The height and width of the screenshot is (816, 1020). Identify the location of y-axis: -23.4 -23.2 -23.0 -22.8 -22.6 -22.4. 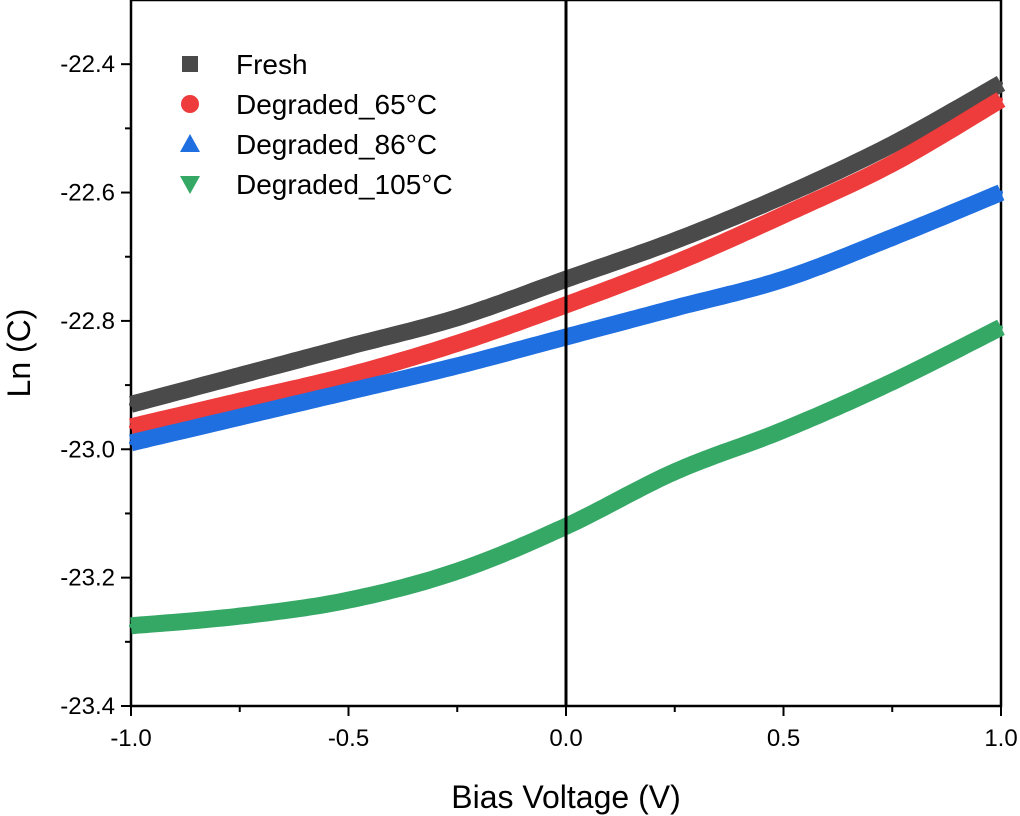
(95, 385).